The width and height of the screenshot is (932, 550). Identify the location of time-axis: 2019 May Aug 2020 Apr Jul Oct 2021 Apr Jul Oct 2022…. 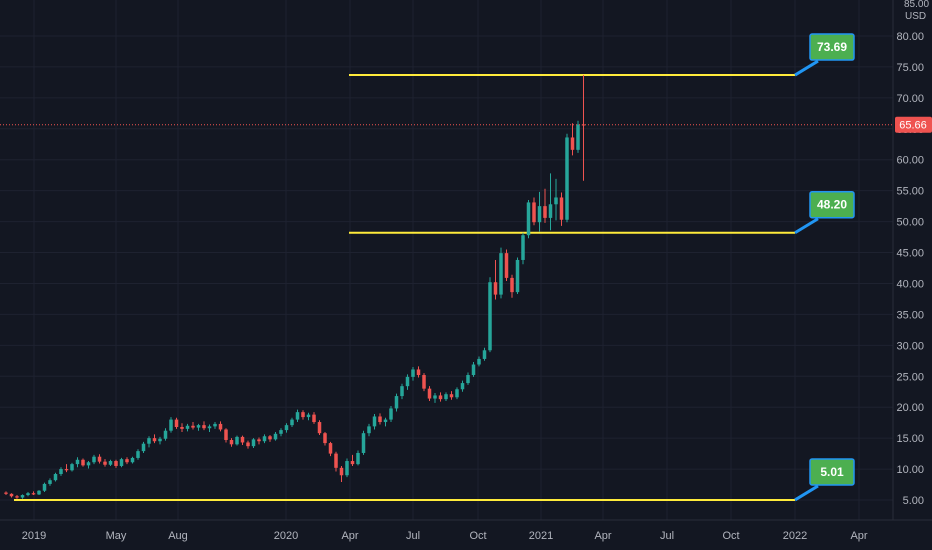
(466, 530).